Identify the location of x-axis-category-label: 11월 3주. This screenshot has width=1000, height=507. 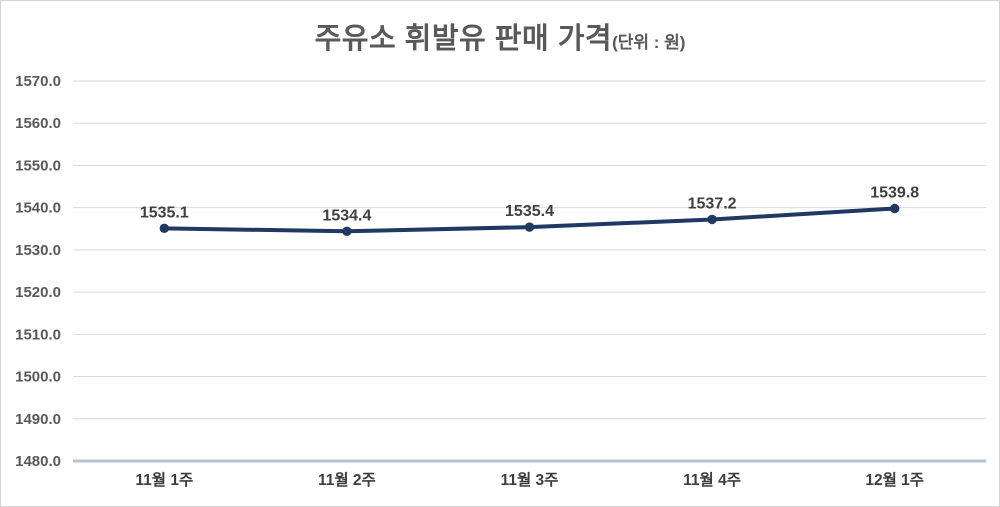
(530, 480).